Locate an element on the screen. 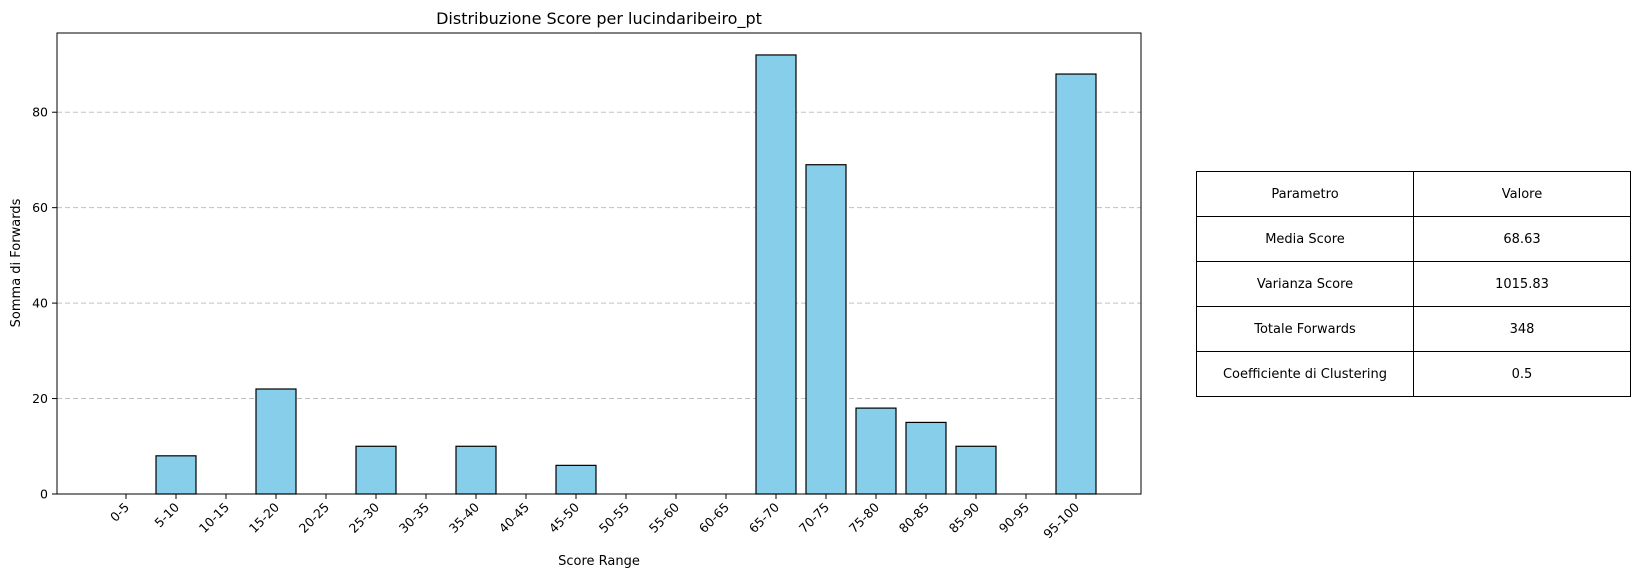 The width and height of the screenshot is (1640, 578). parameter-name: Totale Forwards is located at coordinates (1305, 329).